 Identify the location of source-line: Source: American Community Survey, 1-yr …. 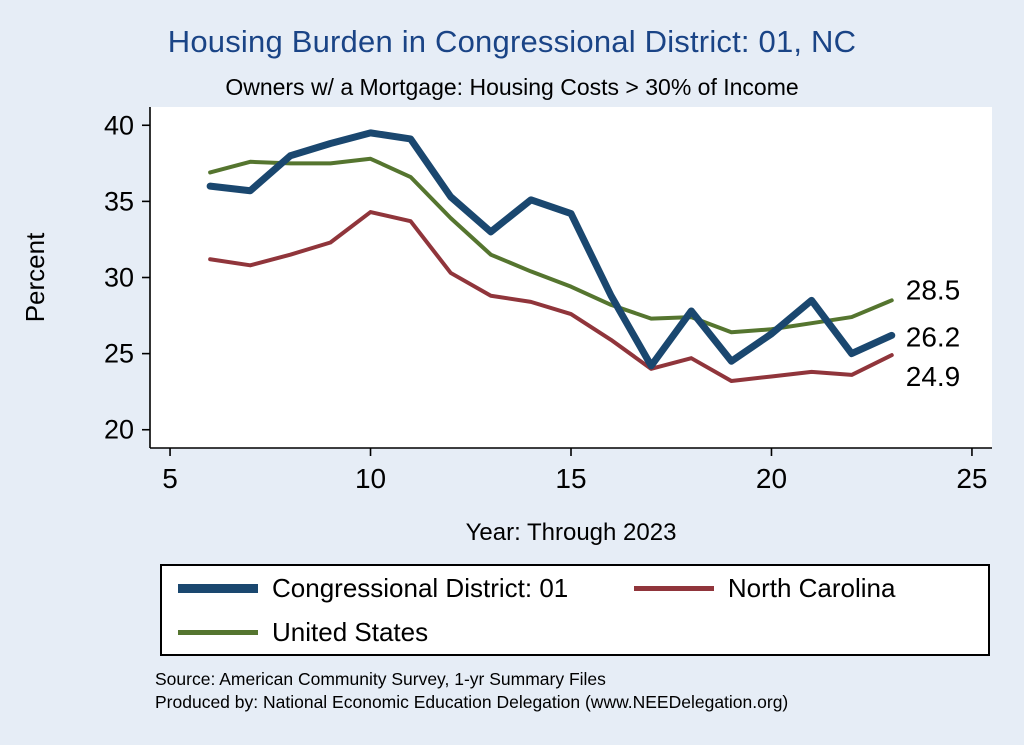
(380, 679).